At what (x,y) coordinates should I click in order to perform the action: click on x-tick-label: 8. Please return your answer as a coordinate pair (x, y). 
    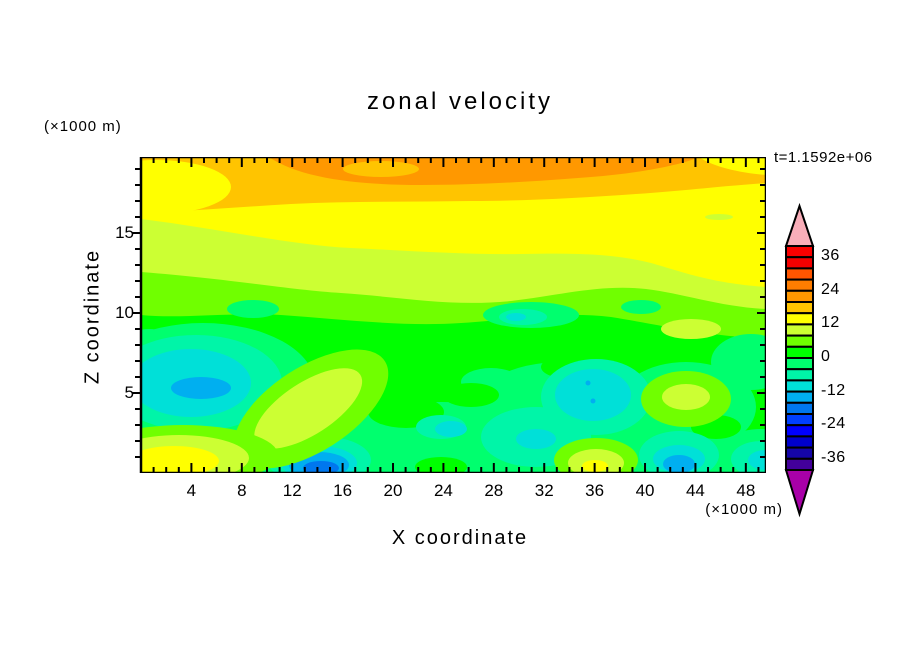
    Looking at the image, I should click on (242, 490).